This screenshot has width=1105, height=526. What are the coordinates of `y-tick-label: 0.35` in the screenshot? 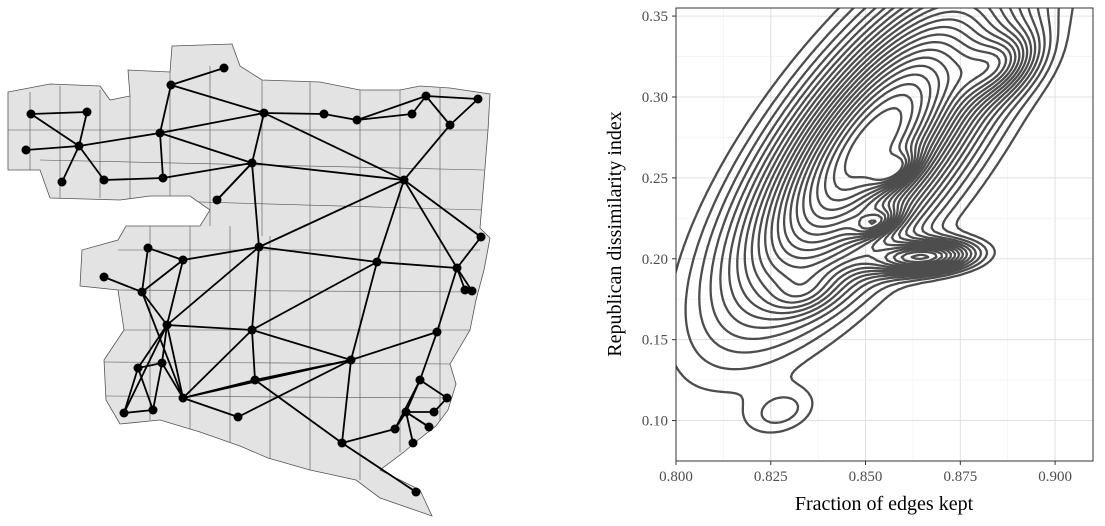 It's located at (655, 17).